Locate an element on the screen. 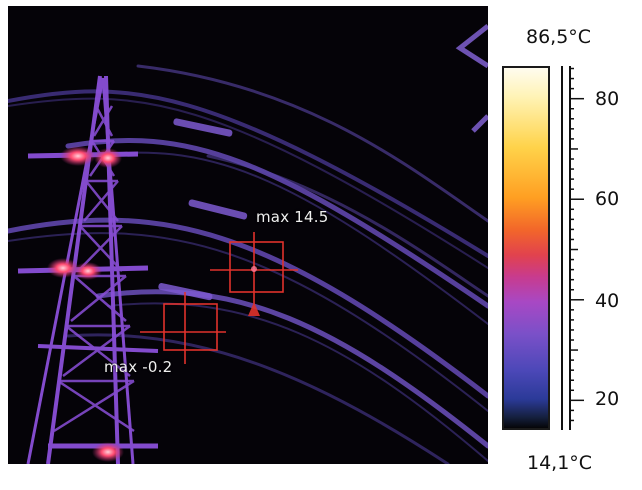 The height and width of the screenshot is (490, 642). scale-tick-20: 20 is located at coordinates (607, 399).